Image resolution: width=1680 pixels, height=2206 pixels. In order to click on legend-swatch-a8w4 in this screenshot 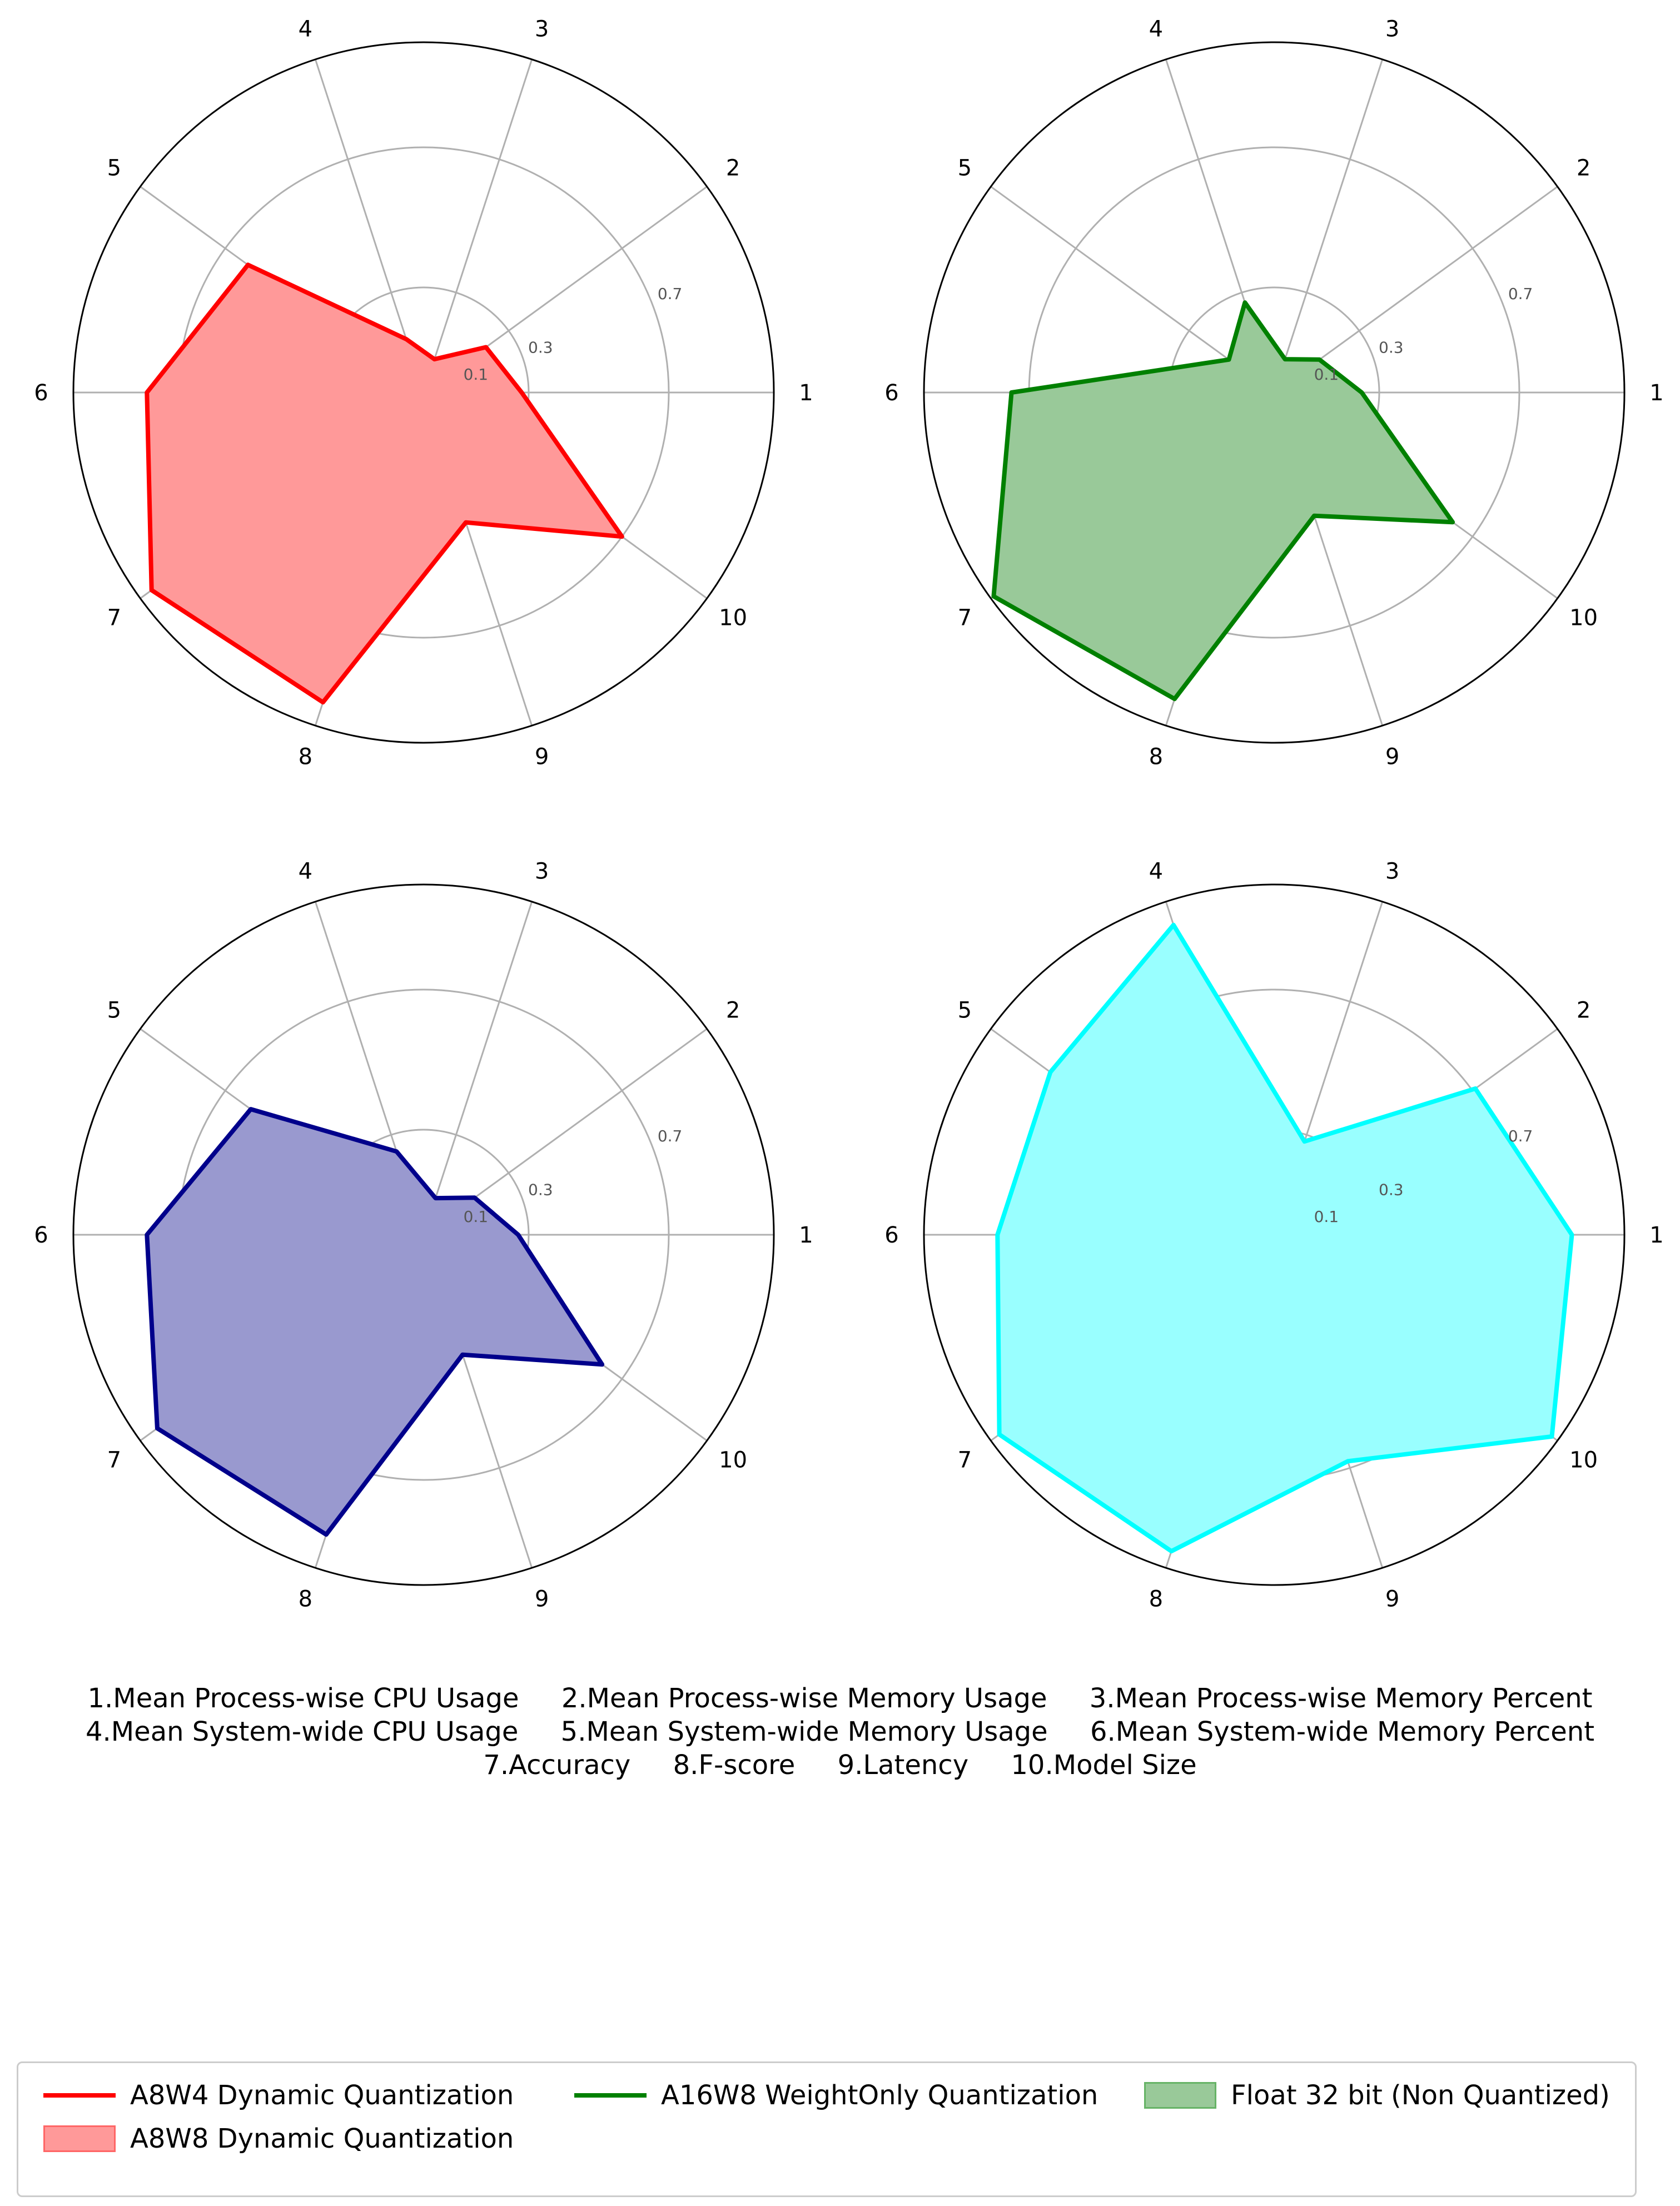, I will do `click(79, 2095)`.